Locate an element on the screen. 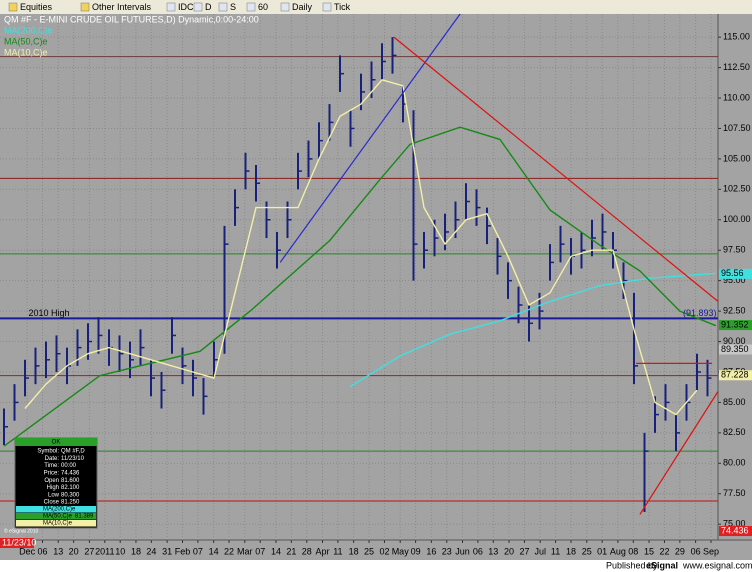  data-window-key: Open is located at coordinates (51, 481).